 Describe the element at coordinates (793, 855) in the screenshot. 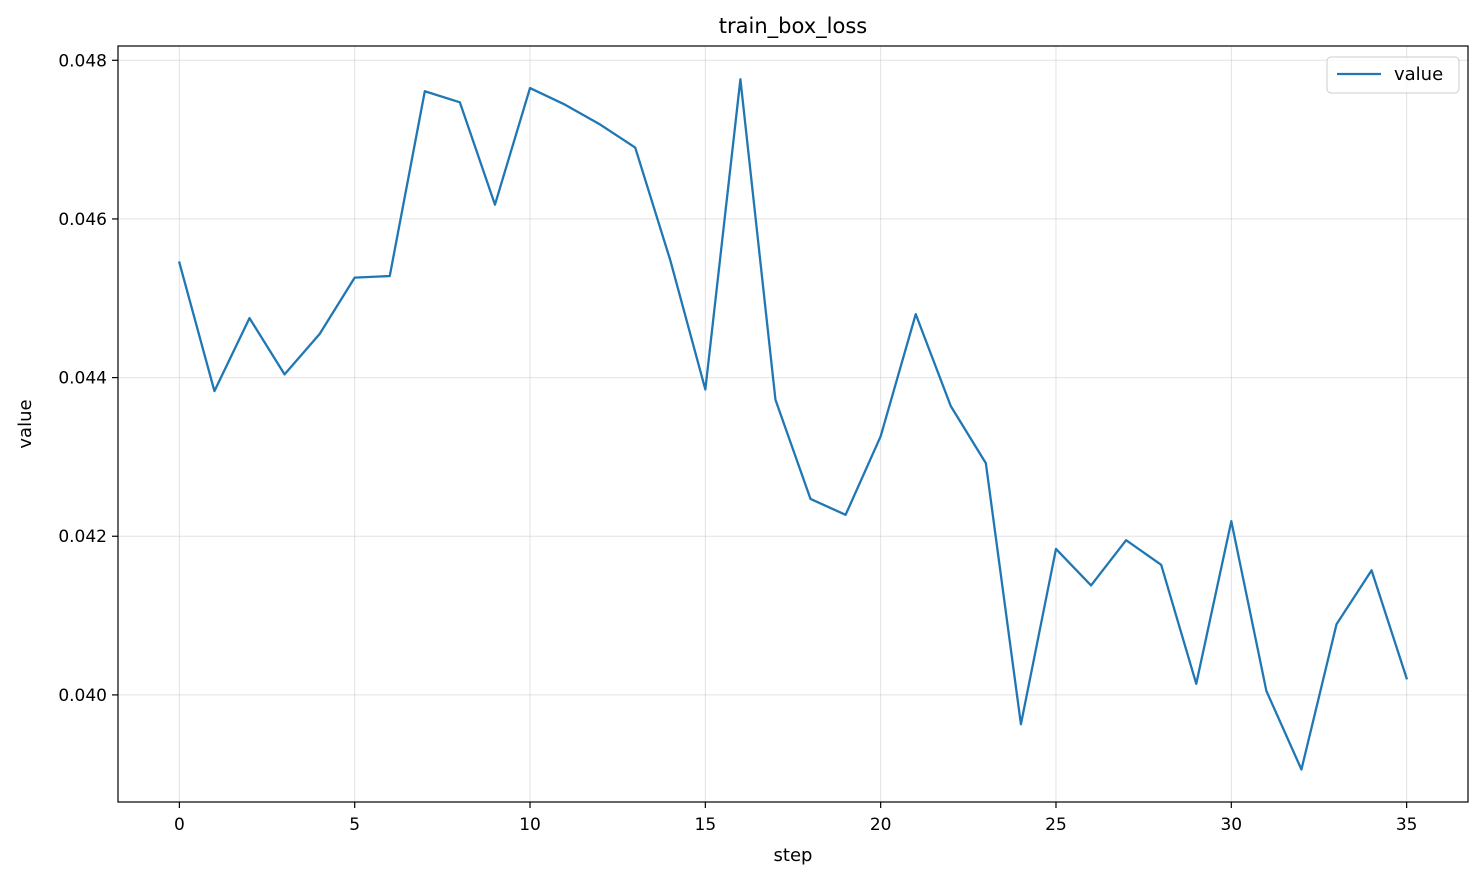

I see `x-axis-label: step` at that location.